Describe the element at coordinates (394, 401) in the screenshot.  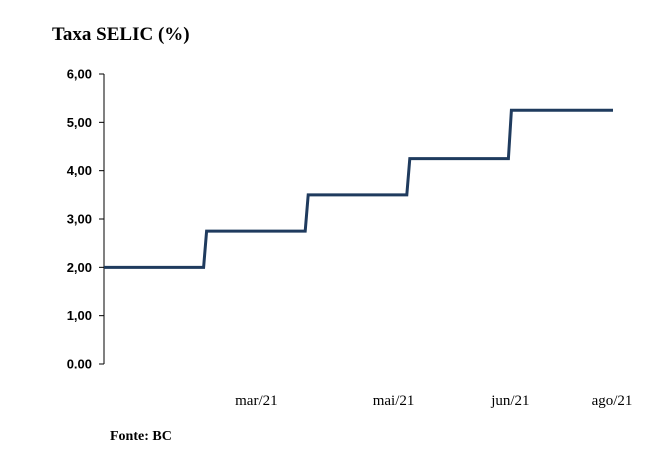
I see `x-tick-label: mai/21` at that location.